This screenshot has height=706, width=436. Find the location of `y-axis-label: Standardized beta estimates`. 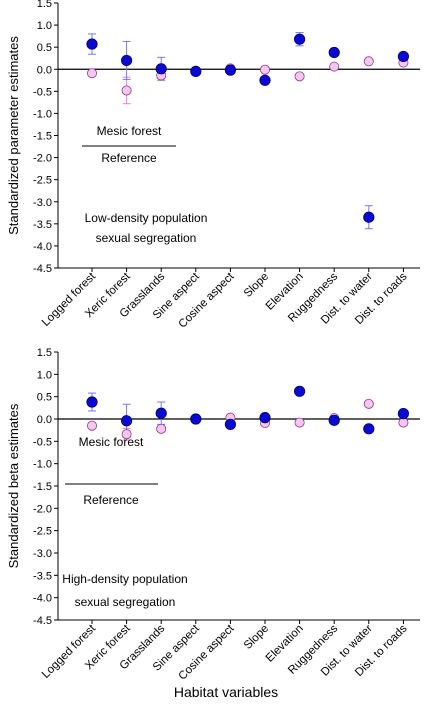

y-axis-label: Standardized beta estimates is located at coordinates (13, 485).